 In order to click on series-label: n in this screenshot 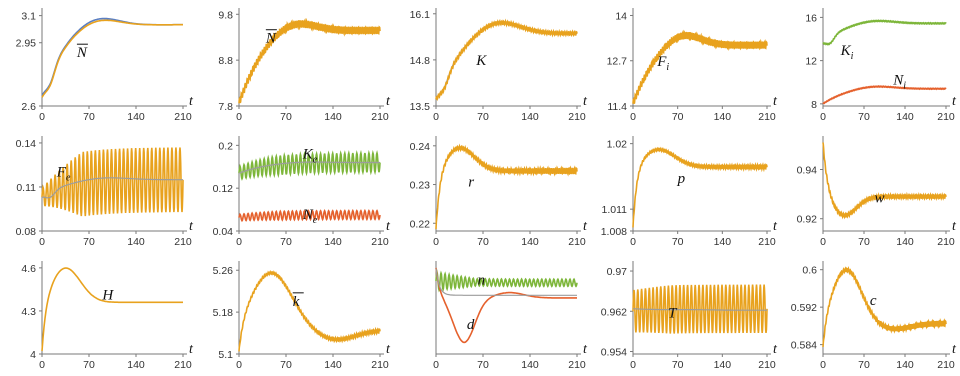, I will do `click(482, 281)`.